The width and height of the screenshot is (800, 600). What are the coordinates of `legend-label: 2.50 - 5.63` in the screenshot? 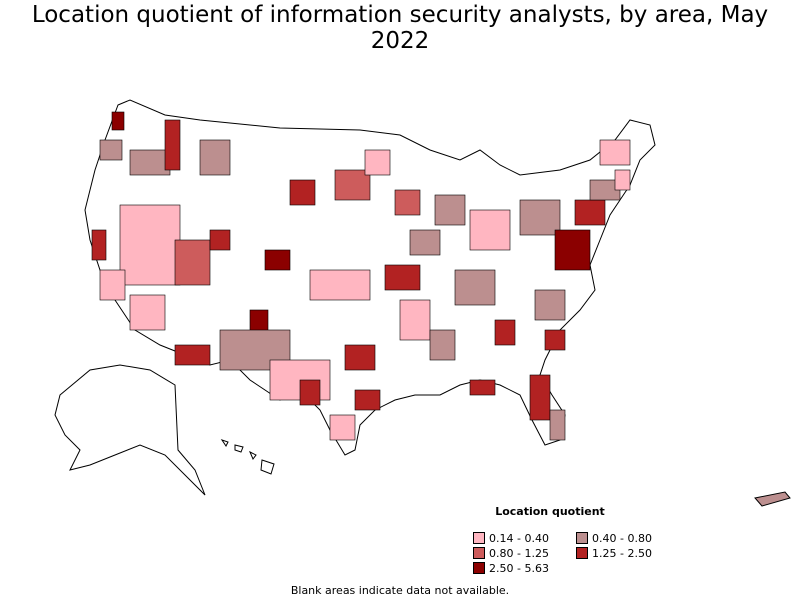 It's located at (519, 568).